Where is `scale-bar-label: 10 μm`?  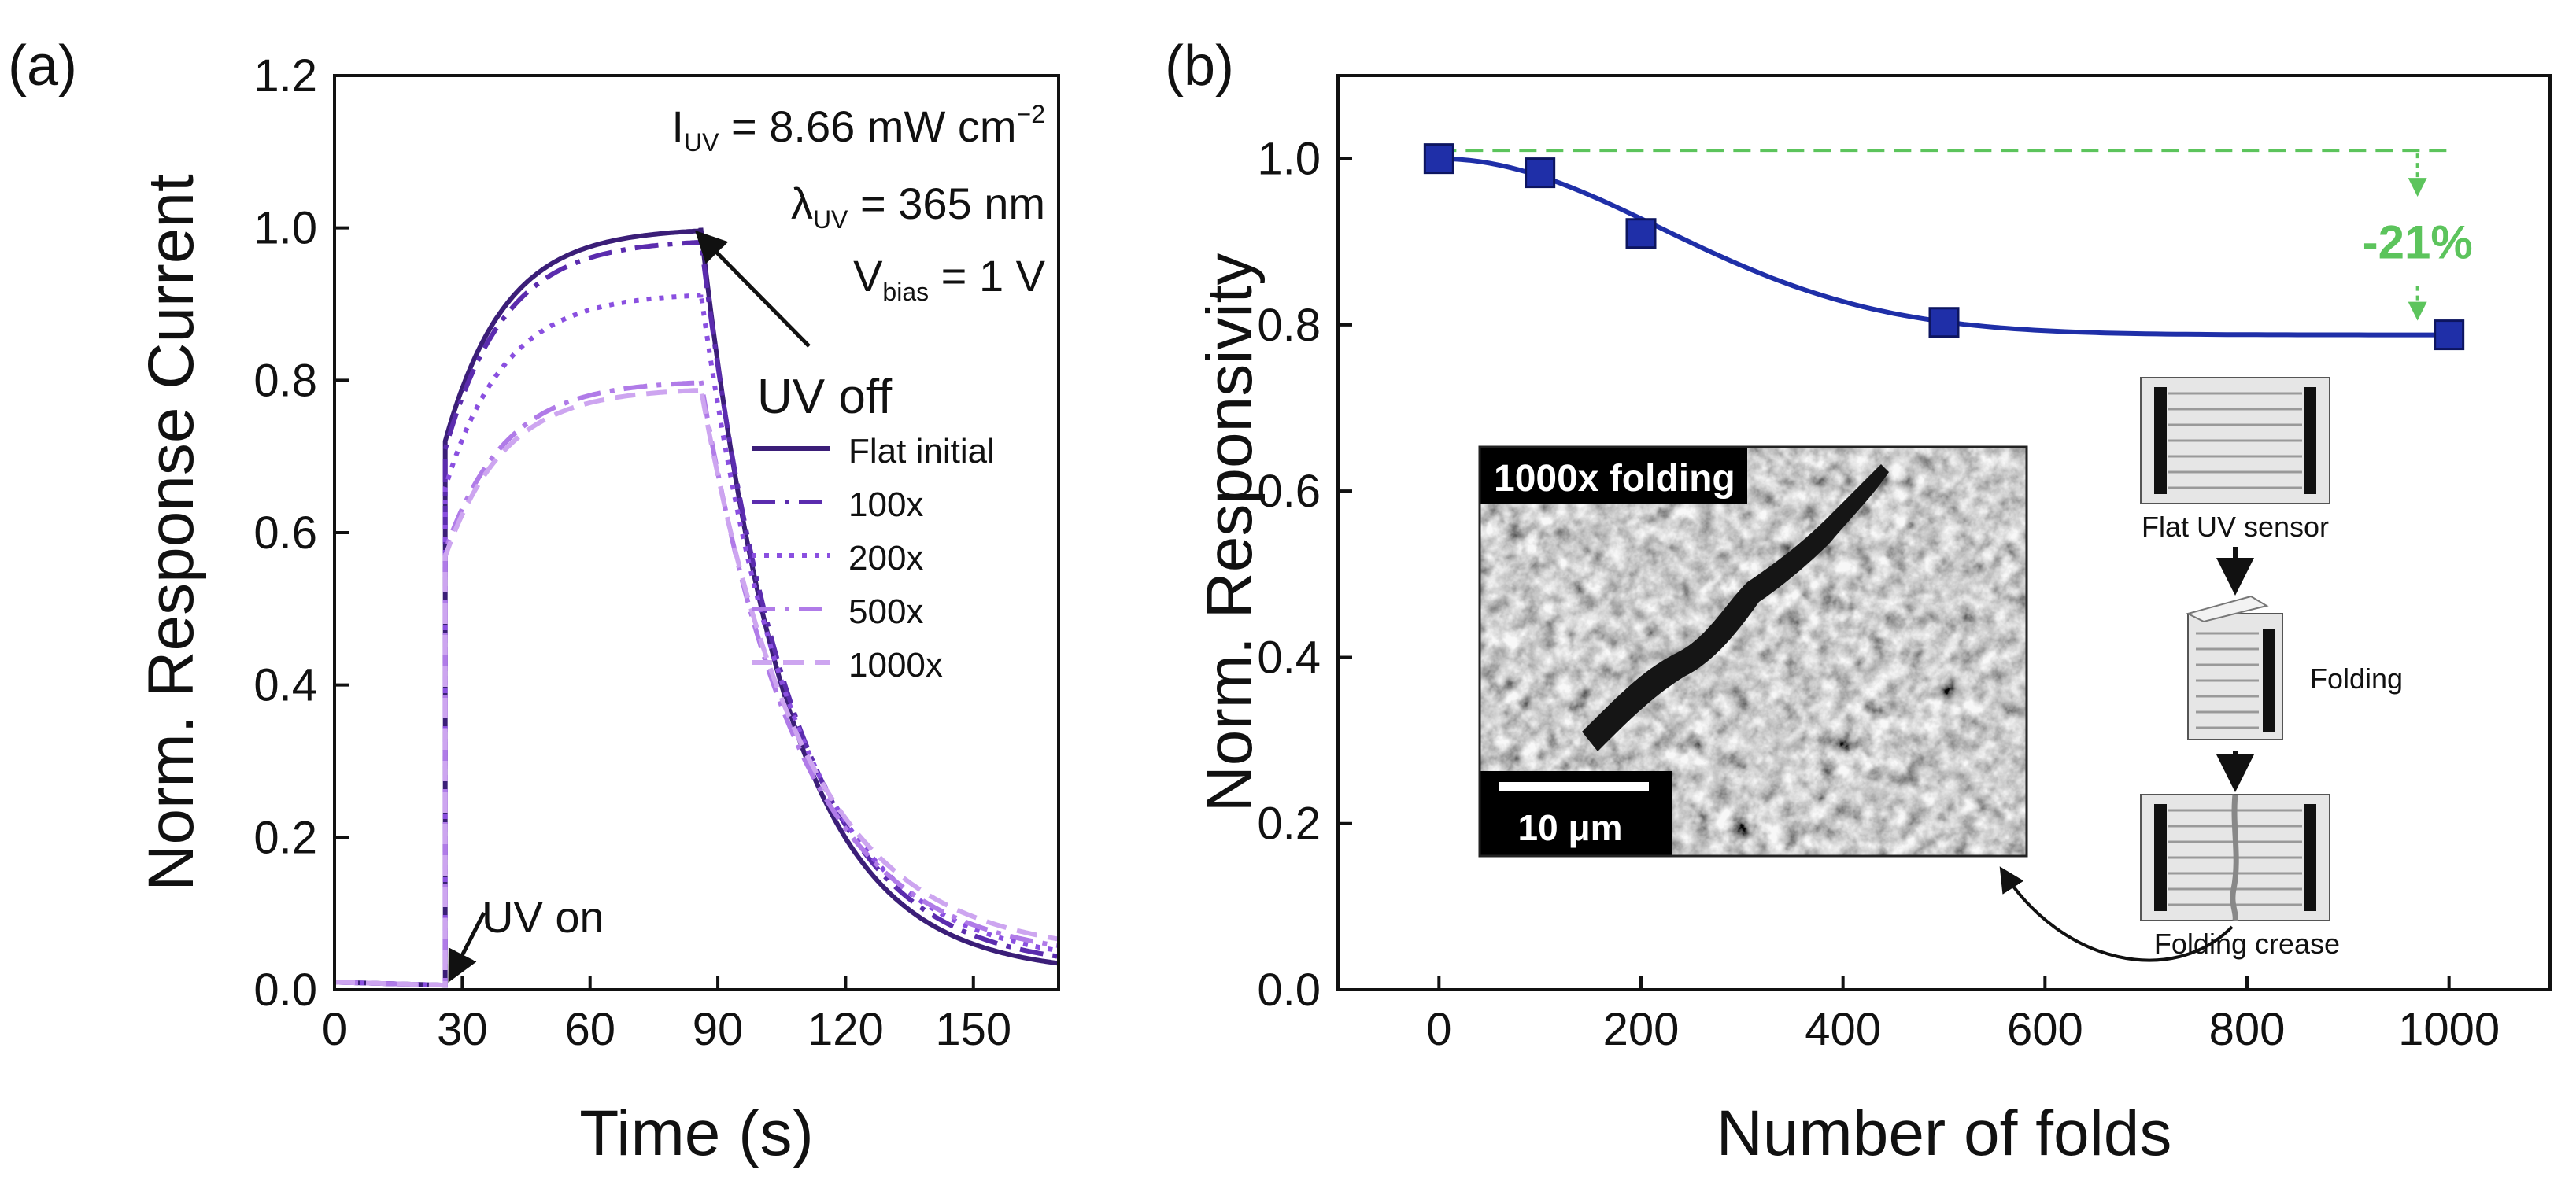
scale-bar-label: 10 μm is located at coordinates (1570, 827).